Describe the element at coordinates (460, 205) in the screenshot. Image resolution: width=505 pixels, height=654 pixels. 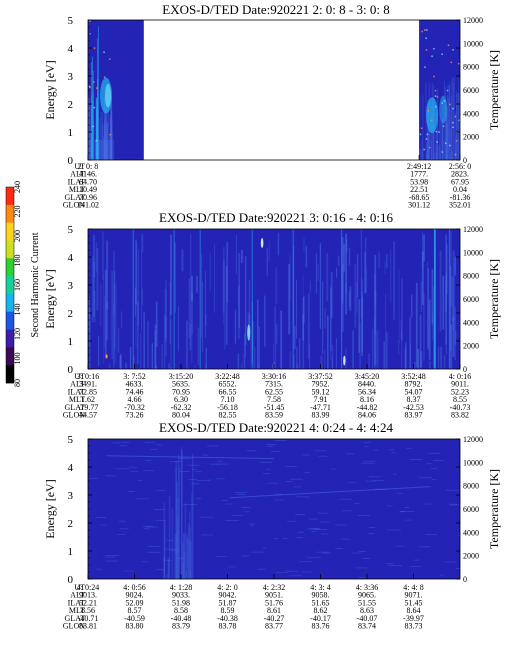
I see `table-cell: 352.01` at that location.